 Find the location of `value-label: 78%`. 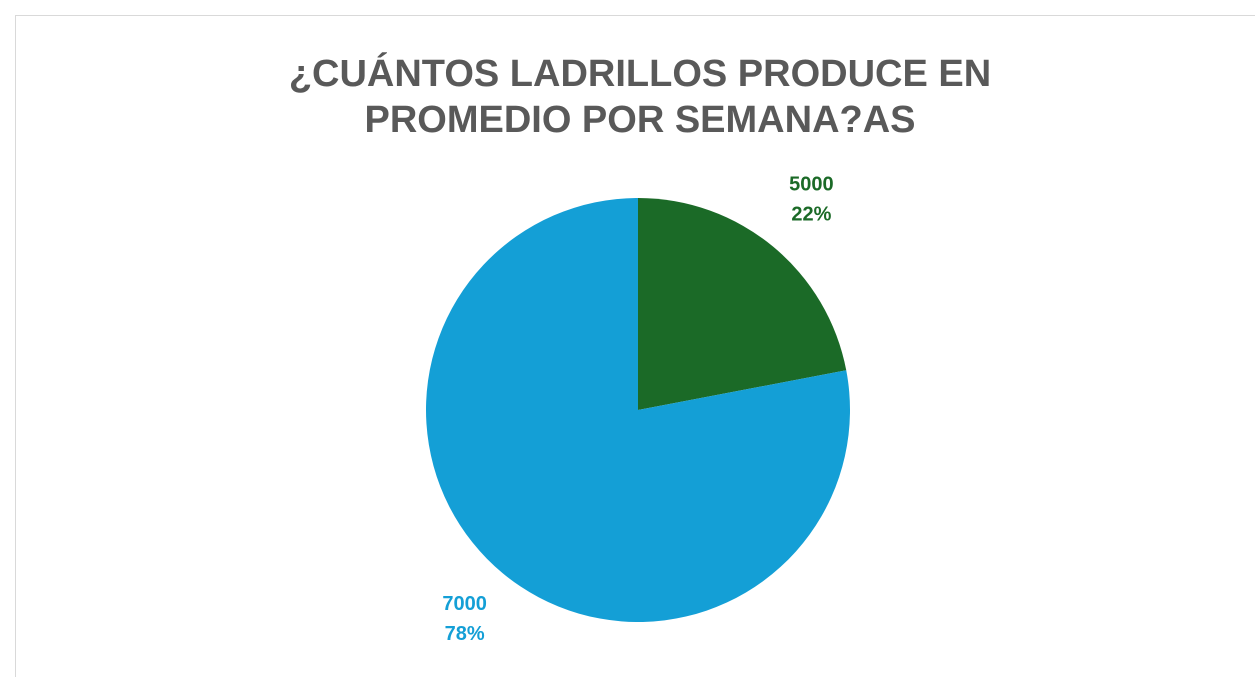

value-label: 78% is located at coordinates (465, 634).